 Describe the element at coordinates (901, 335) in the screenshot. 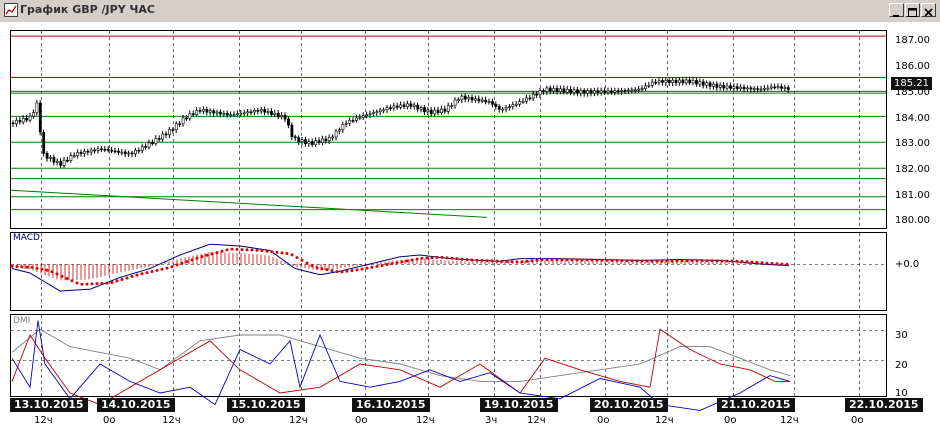

I see `dmi-tick: 30` at that location.